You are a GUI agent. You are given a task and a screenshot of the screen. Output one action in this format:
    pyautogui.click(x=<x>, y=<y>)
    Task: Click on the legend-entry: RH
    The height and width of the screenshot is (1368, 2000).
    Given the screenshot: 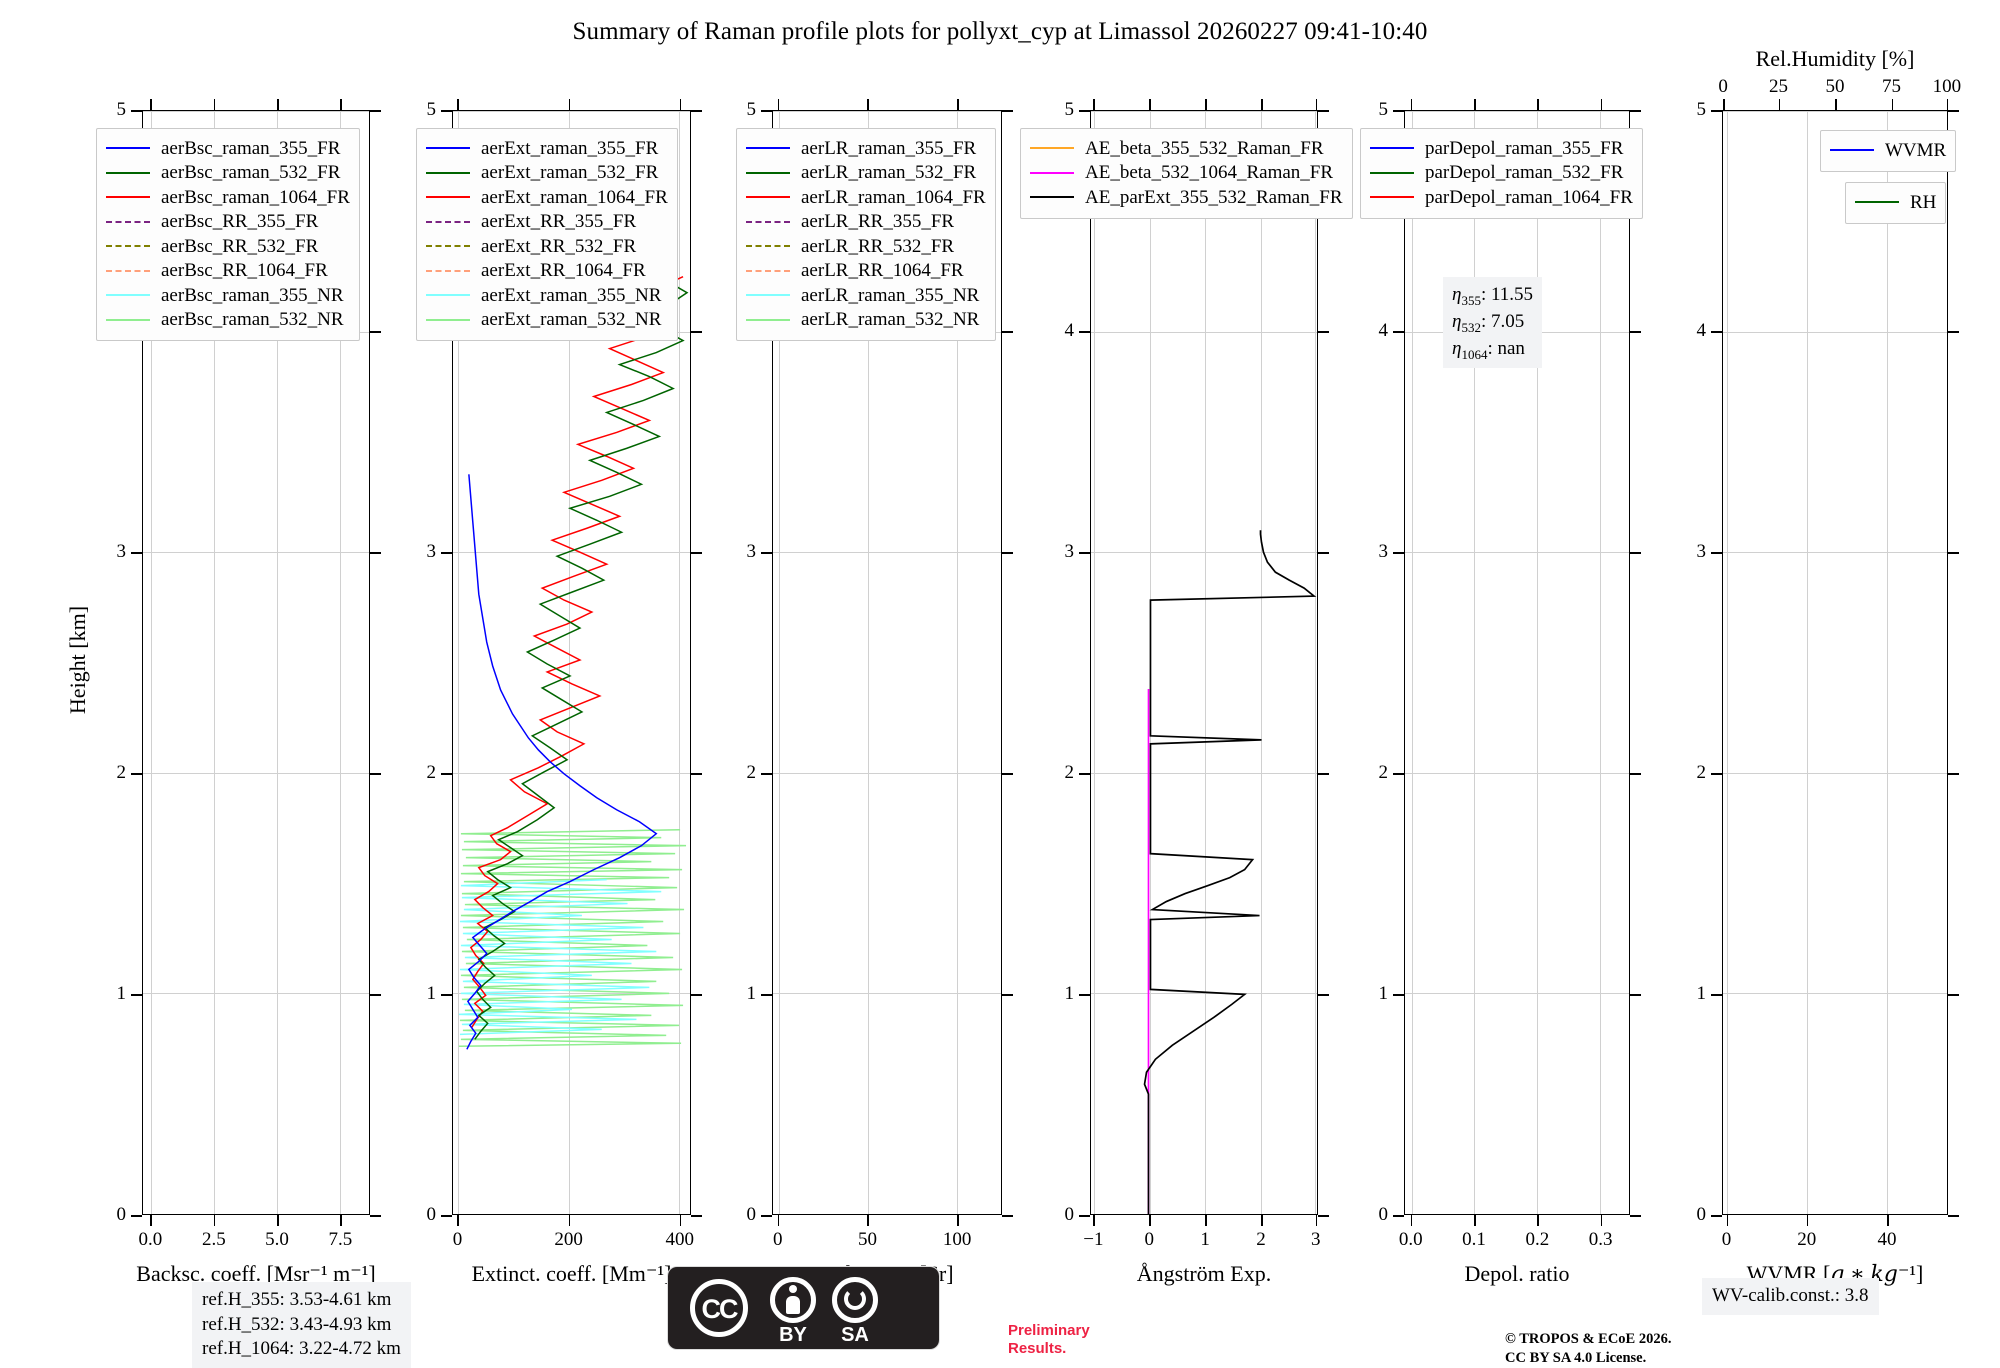 What is the action you would take?
    pyautogui.click(x=1895, y=202)
    